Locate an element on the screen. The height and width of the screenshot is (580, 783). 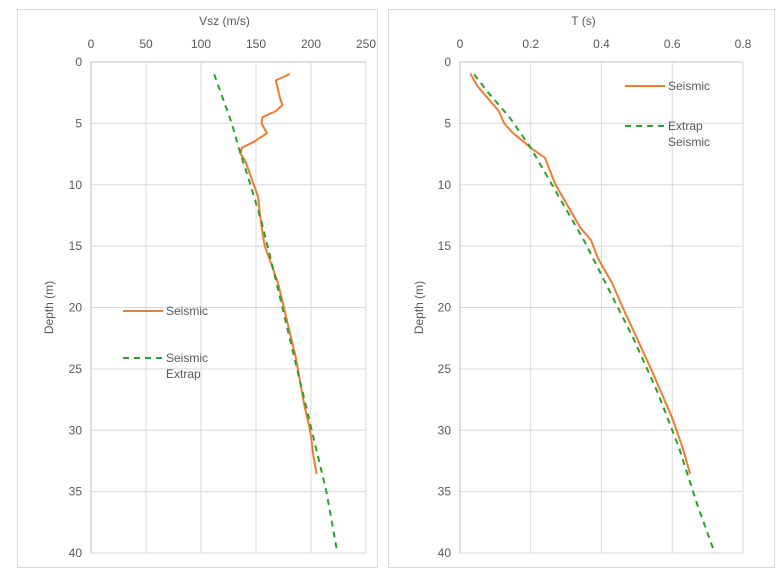
t-chart-x-tick-label: 0.4 is located at coordinates (601, 44).